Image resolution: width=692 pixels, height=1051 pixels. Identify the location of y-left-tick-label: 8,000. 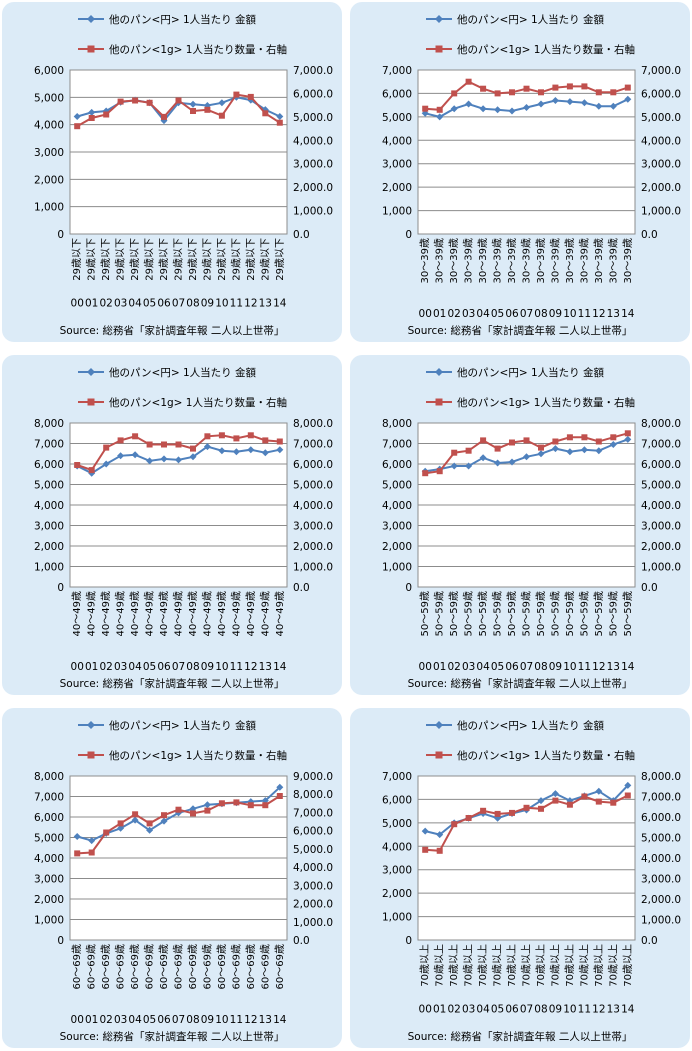
(49, 777).